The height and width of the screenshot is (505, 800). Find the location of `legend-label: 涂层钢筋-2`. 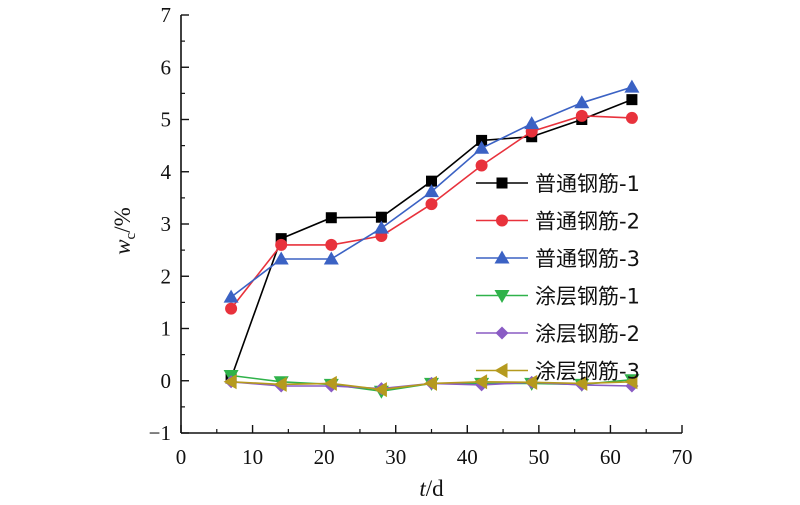

legend-label: 涂层钢筋-2 is located at coordinates (587, 334).